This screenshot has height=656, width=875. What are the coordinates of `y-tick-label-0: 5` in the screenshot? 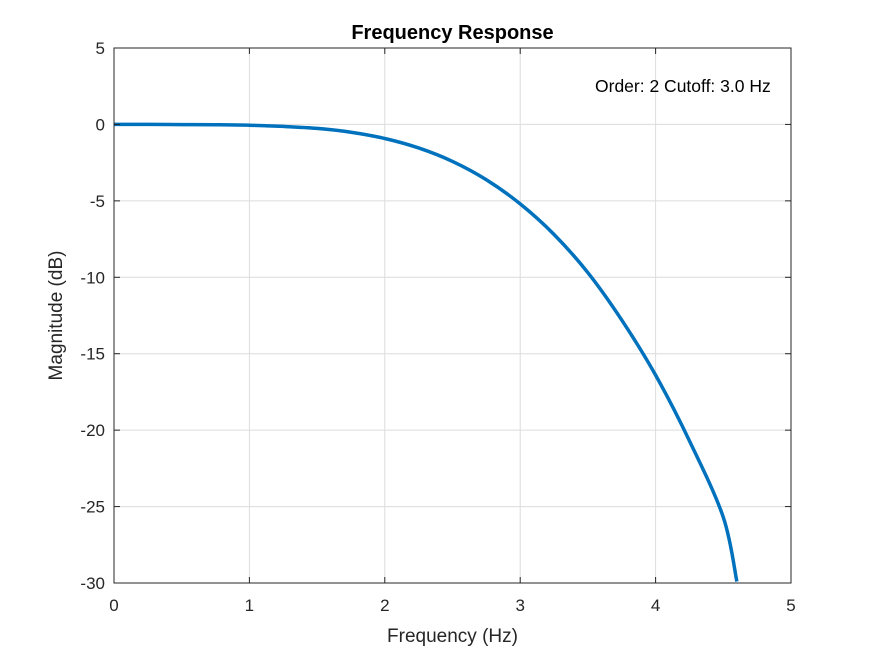 It's located at (100, 48).